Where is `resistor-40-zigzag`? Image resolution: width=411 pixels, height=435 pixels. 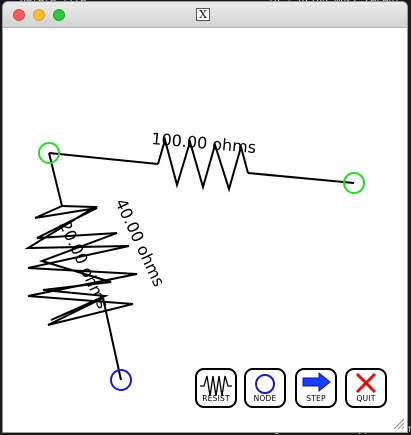
resistor-40-zigzag is located at coordinates (81, 265).